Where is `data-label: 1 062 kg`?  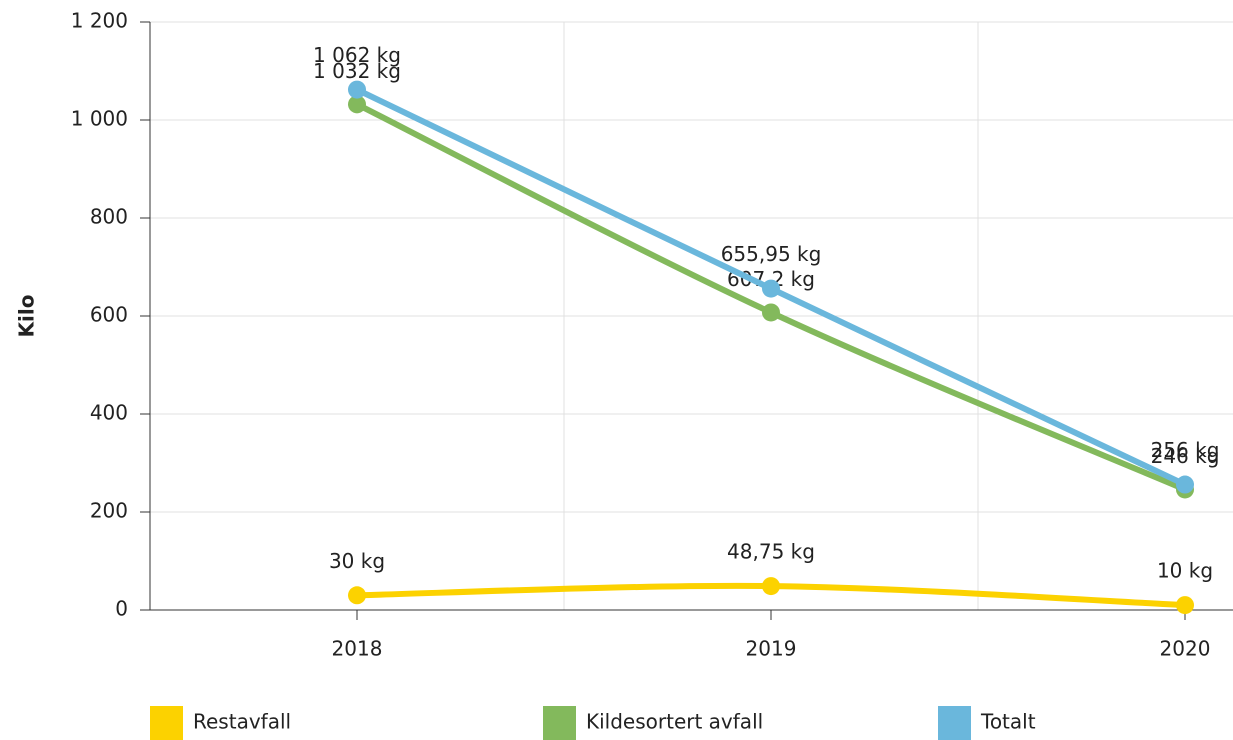
data-label: 1 062 kg is located at coordinates (357, 55).